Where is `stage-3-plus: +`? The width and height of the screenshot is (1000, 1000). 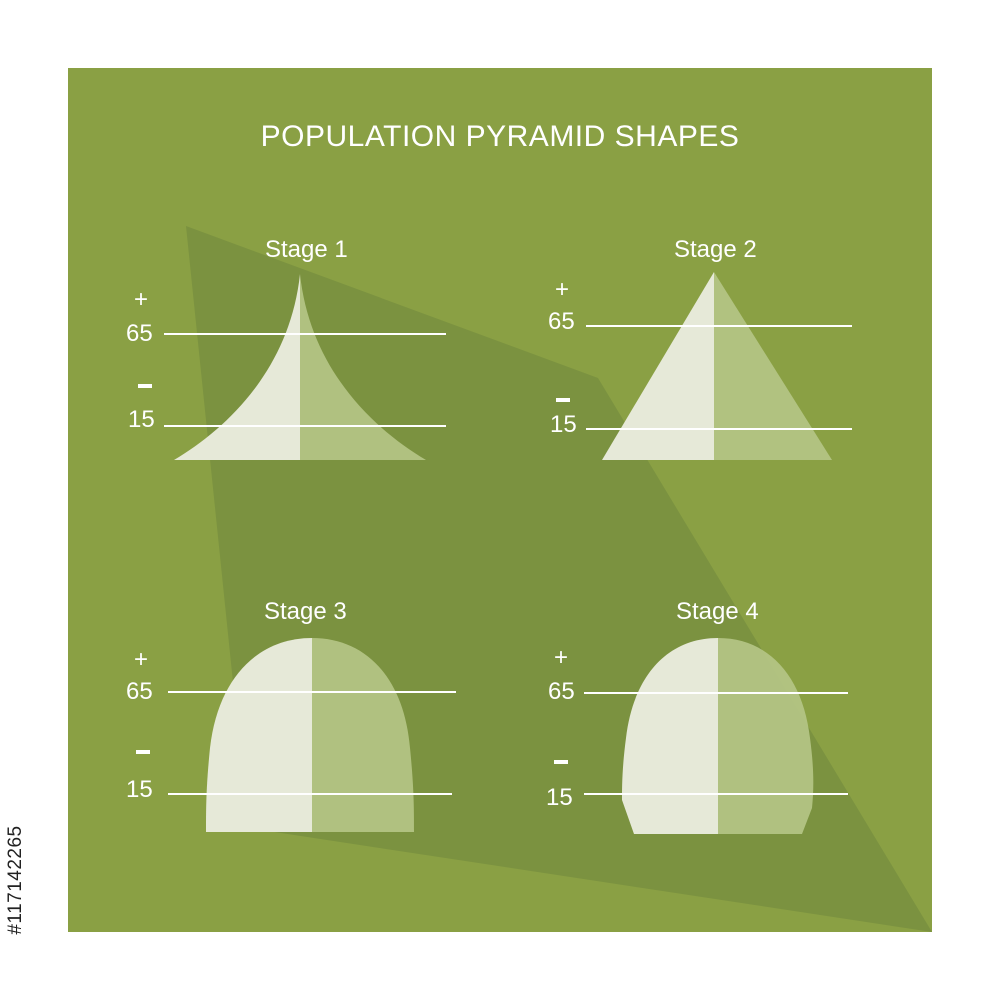
stage-3-plus: + is located at coordinates (141, 659).